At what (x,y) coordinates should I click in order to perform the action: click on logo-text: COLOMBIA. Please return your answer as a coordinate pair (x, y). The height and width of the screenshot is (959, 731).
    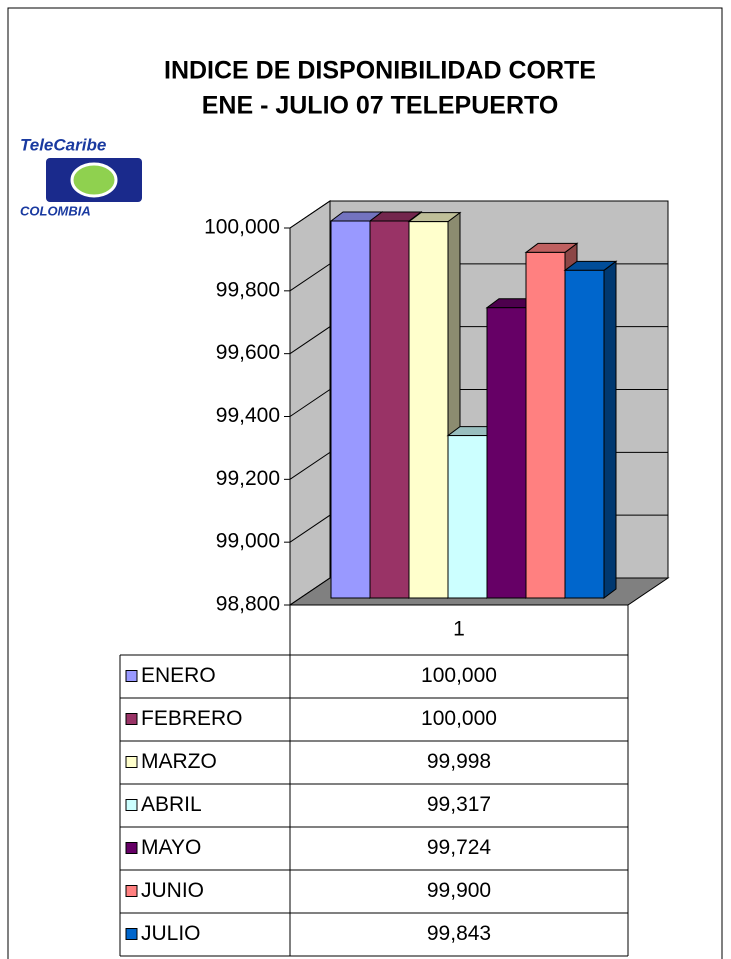
    Looking at the image, I should click on (55, 210).